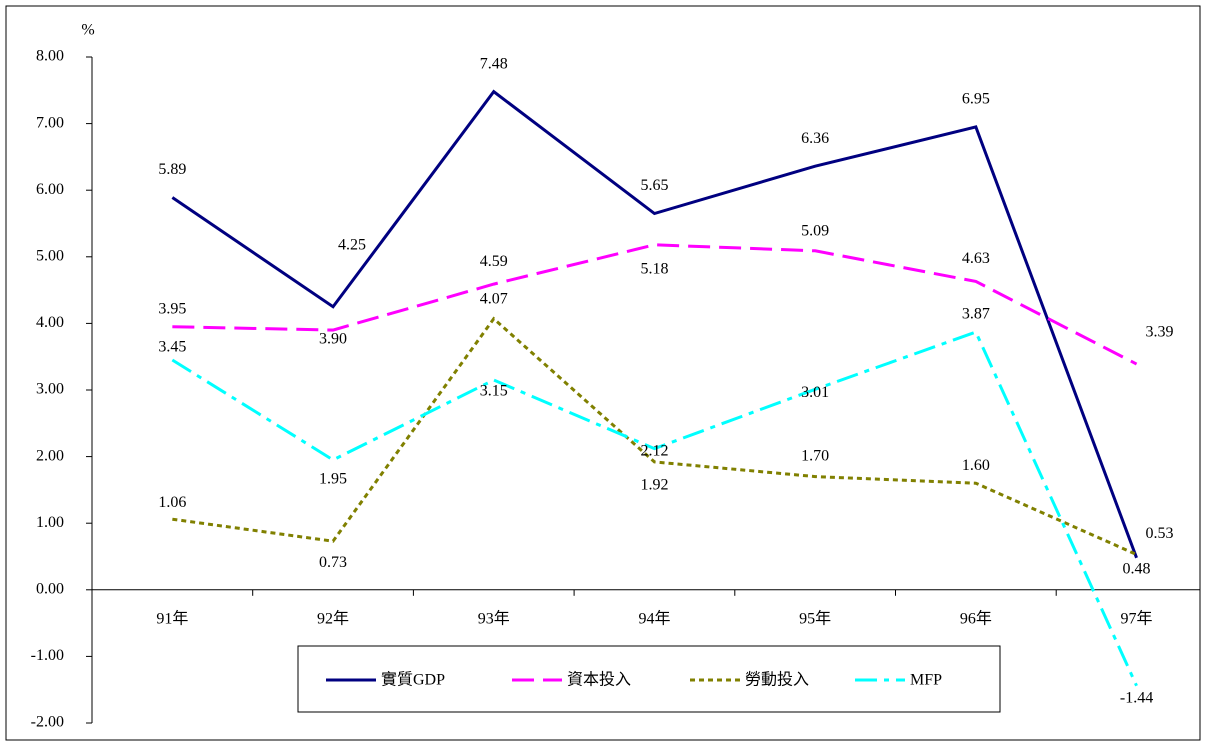 The height and width of the screenshot is (747, 1207). Describe the element at coordinates (599, 680) in the screenshot. I see `legend-label: 資本投入` at that location.